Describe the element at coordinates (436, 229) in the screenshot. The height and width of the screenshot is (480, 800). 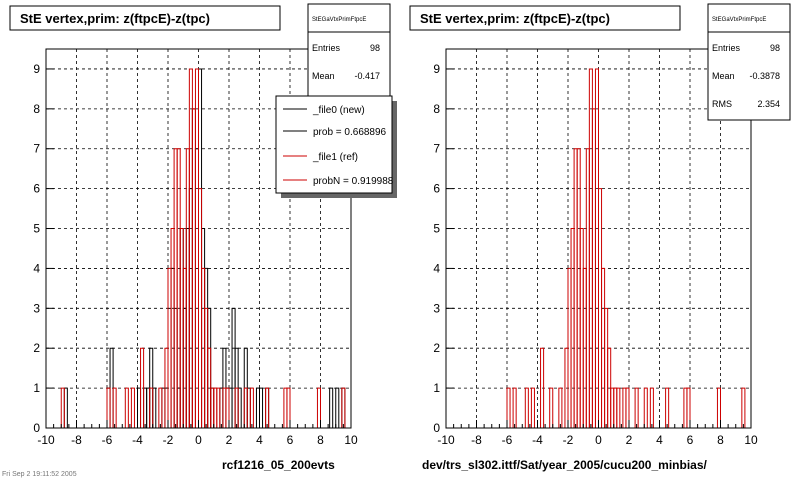
I see `right-ytick-label: 5` at that location.